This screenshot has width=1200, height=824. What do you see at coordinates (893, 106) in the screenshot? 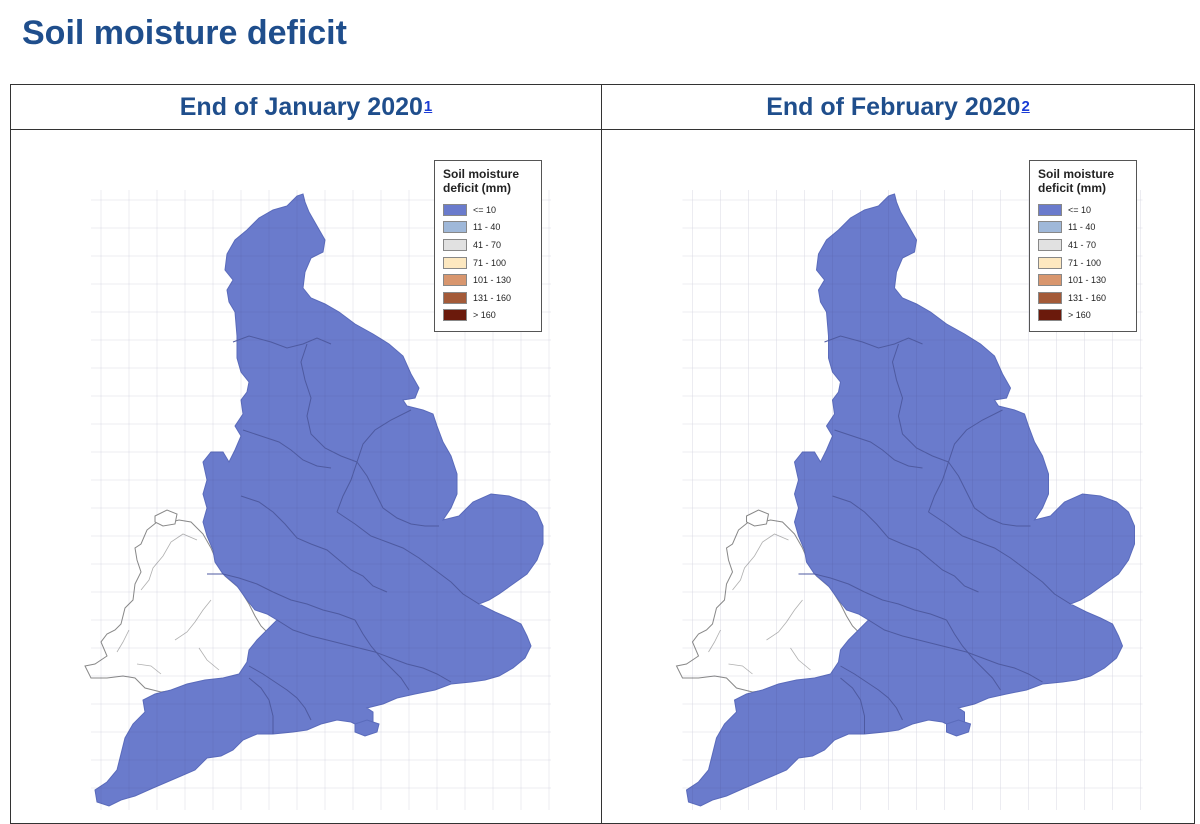
I see `panel-title-february: End of February 2020` at bounding box center [893, 106].